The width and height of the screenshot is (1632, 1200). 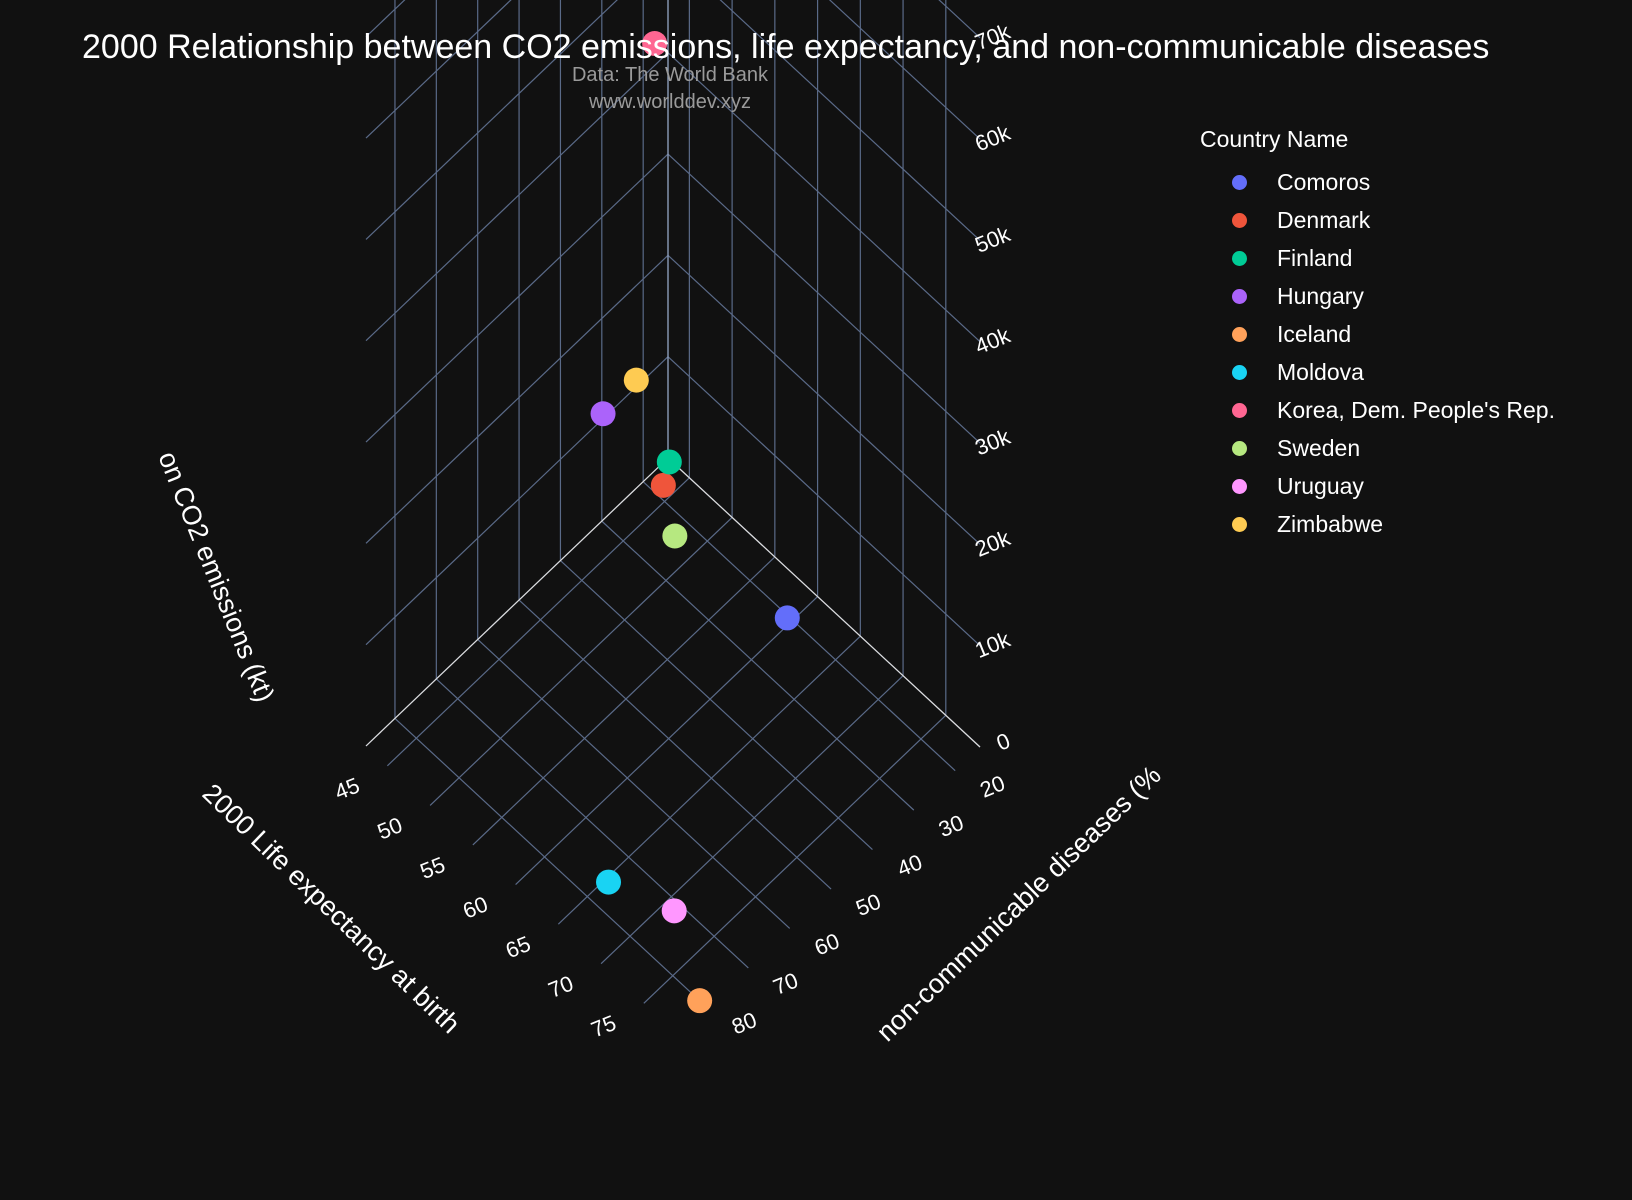 What do you see at coordinates (1324, 219) in the screenshot?
I see `legend-label: Denmark` at bounding box center [1324, 219].